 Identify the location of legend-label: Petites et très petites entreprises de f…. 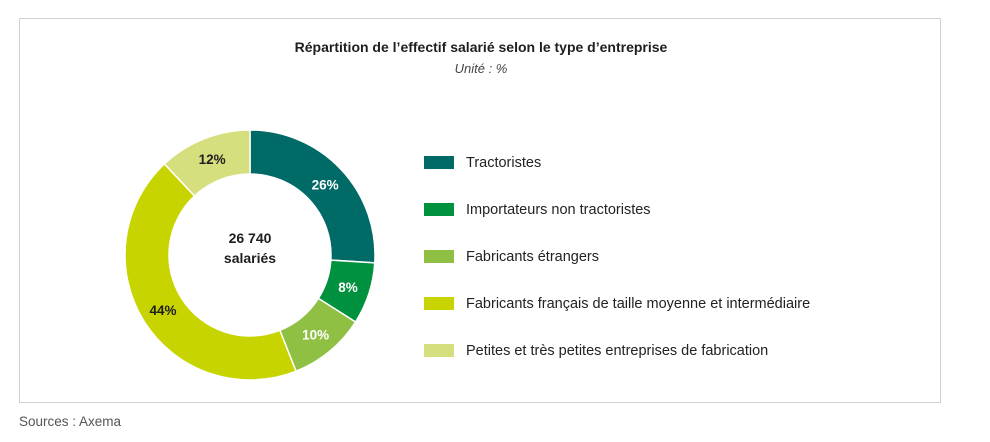
(617, 350).